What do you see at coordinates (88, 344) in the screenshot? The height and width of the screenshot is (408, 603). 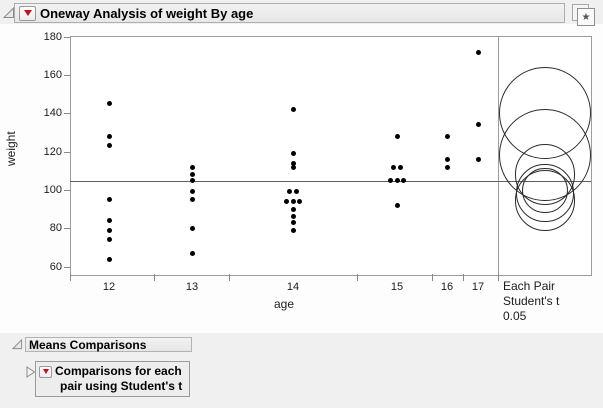 I see `means-comparisons-title: Means Comparisons` at bounding box center [88, 344].